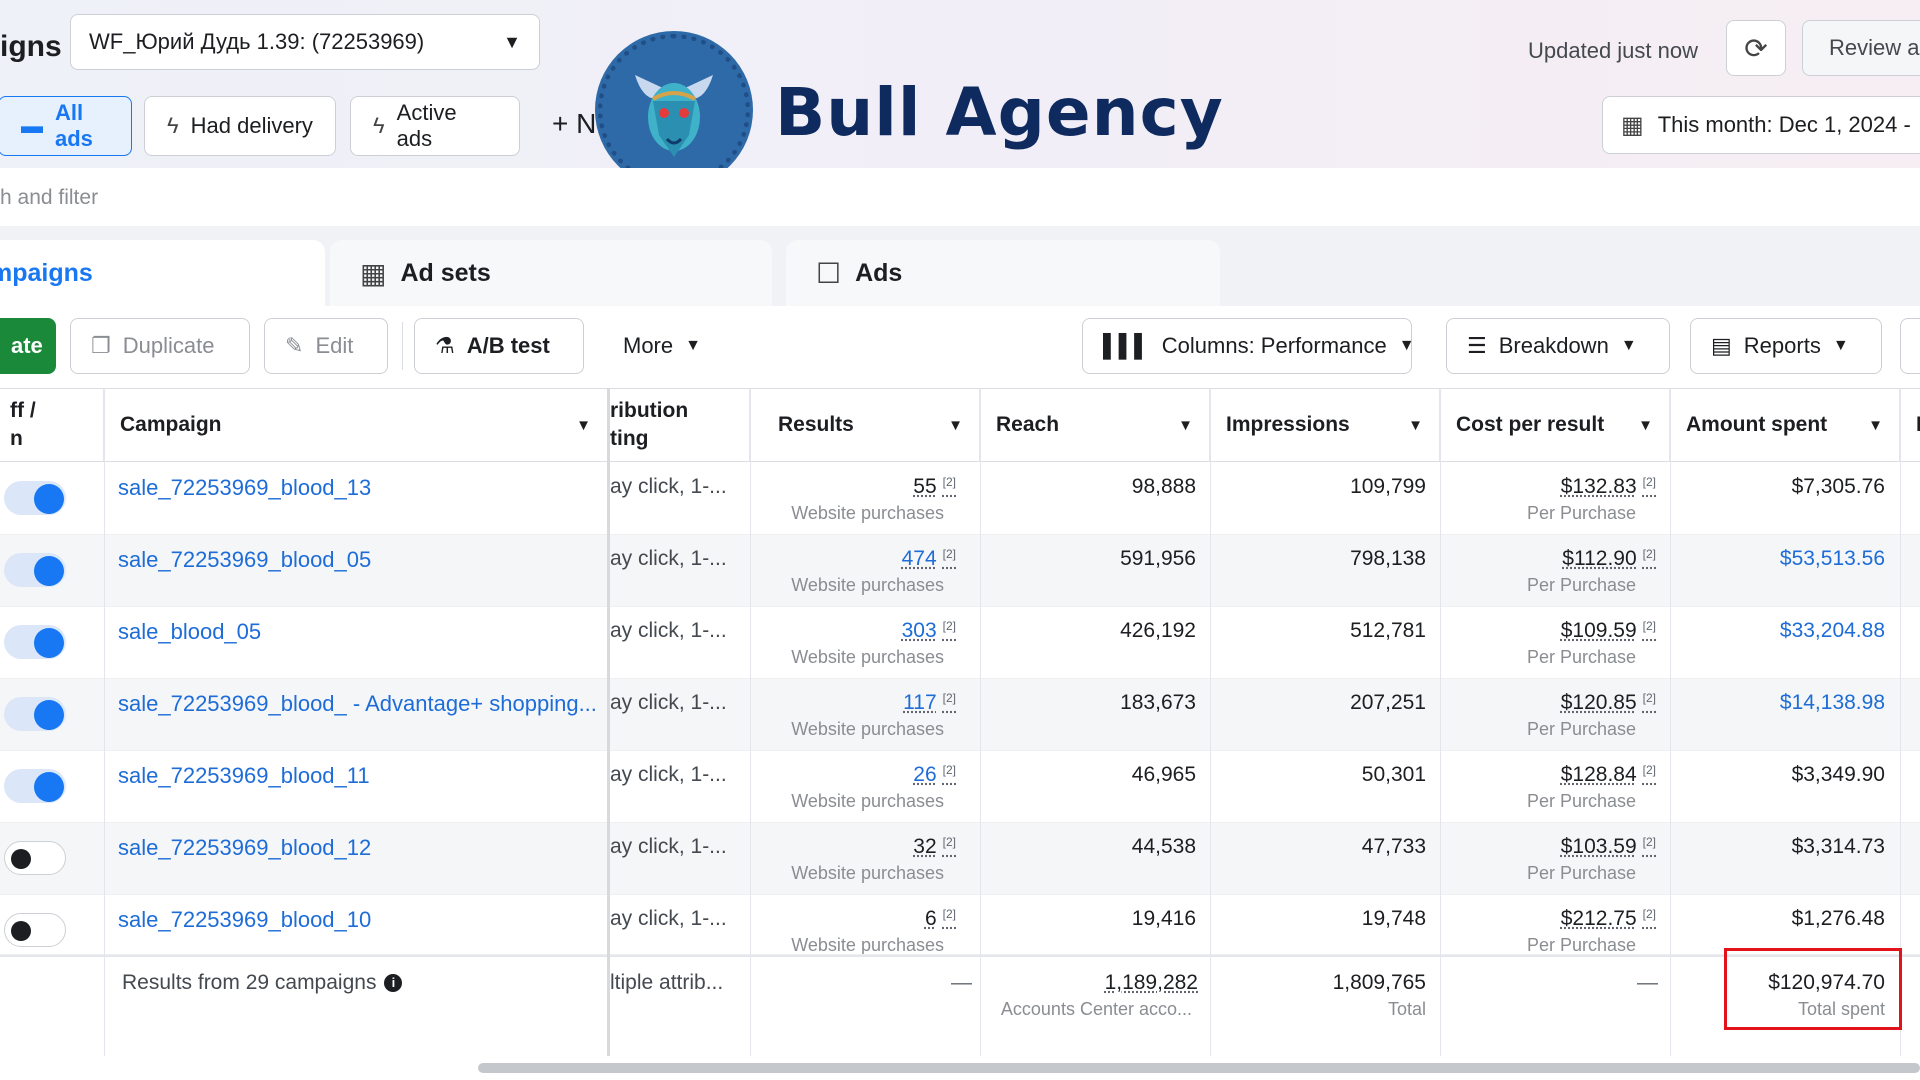 The height and width of the screenshot is (1080, 1920). What do you see at coordinates (1555, 425) in the screenshot?
I see `col-cost-per-result-header: Cost per result ▼` at bounding box center [1555, 425].